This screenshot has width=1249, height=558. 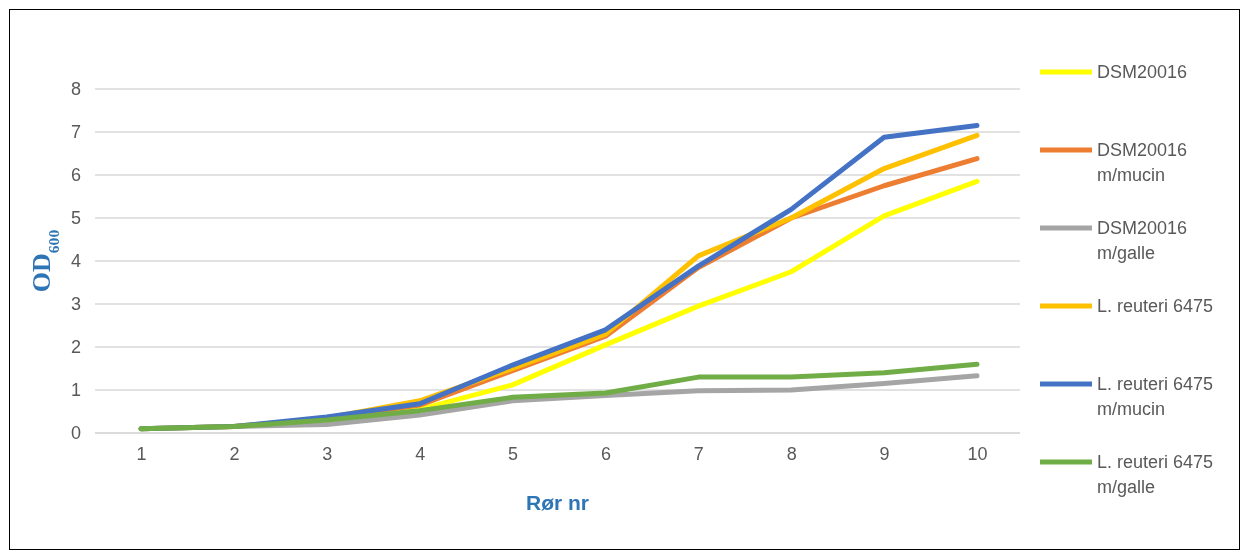 What do you see at coordinates (75, 390) in the screenshot?
I see `y-tick-label: 1` at bounding box center [75, 390].